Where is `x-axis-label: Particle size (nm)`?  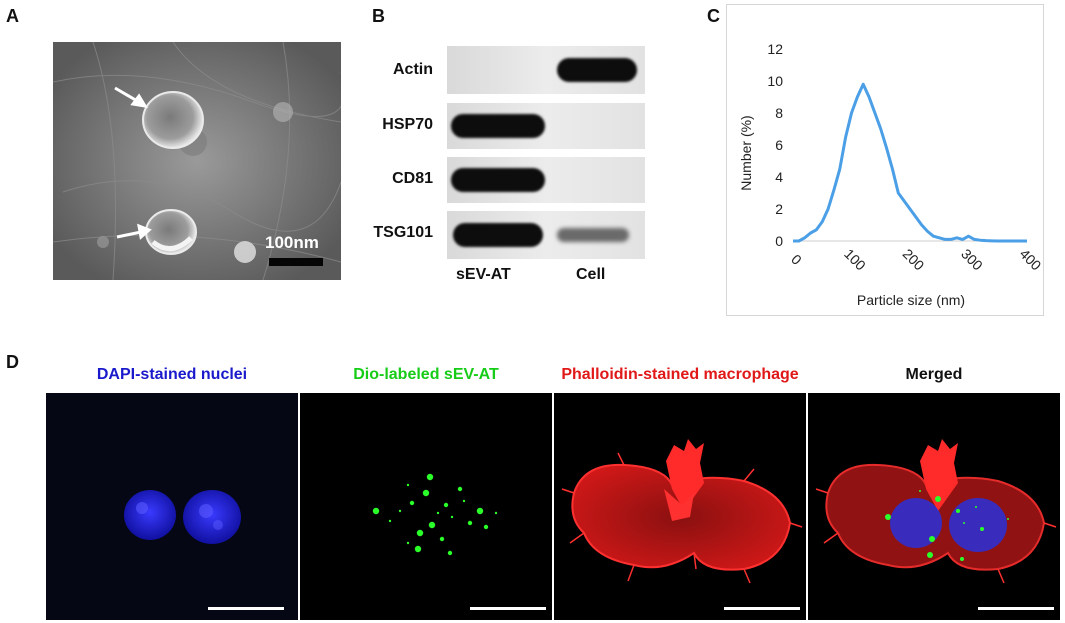 x-axis-label: Particle size (nm) is located at coordinates (911, 300).